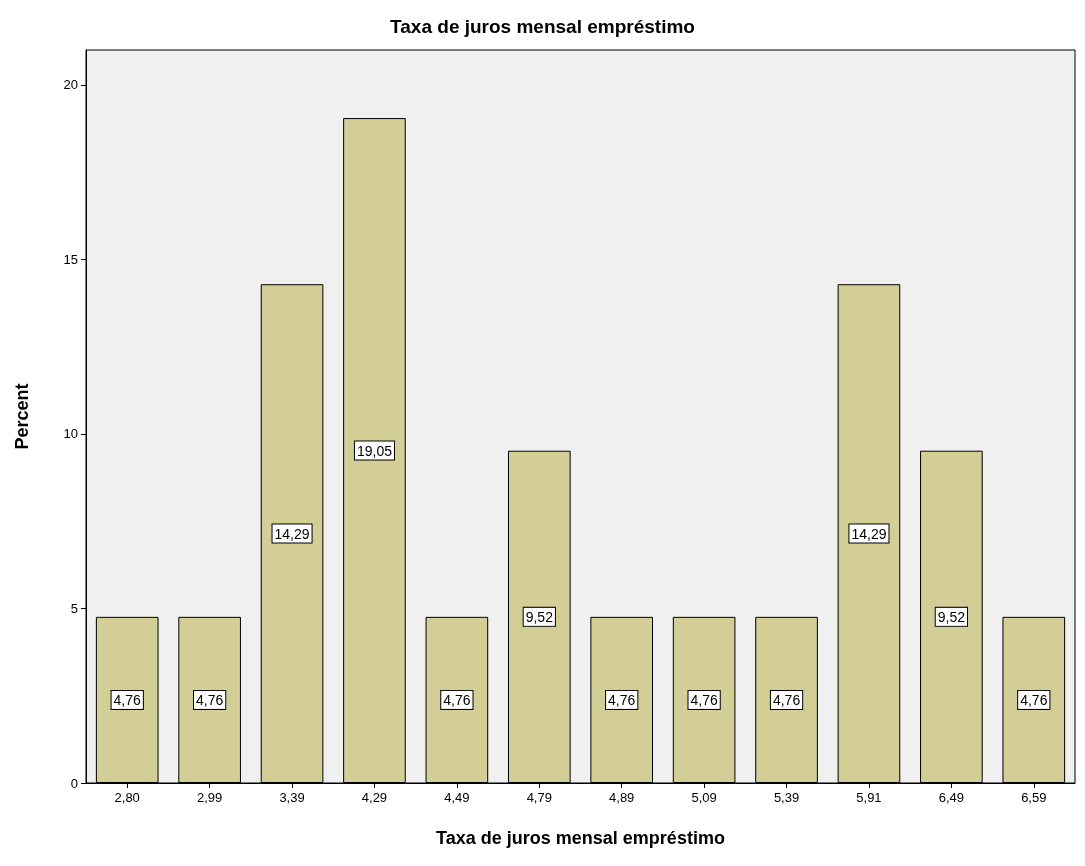 Image resolution: width=1085 pixels, height=866 pixels. I want to click on x-tick-label: 4,89, so click(622, 797).